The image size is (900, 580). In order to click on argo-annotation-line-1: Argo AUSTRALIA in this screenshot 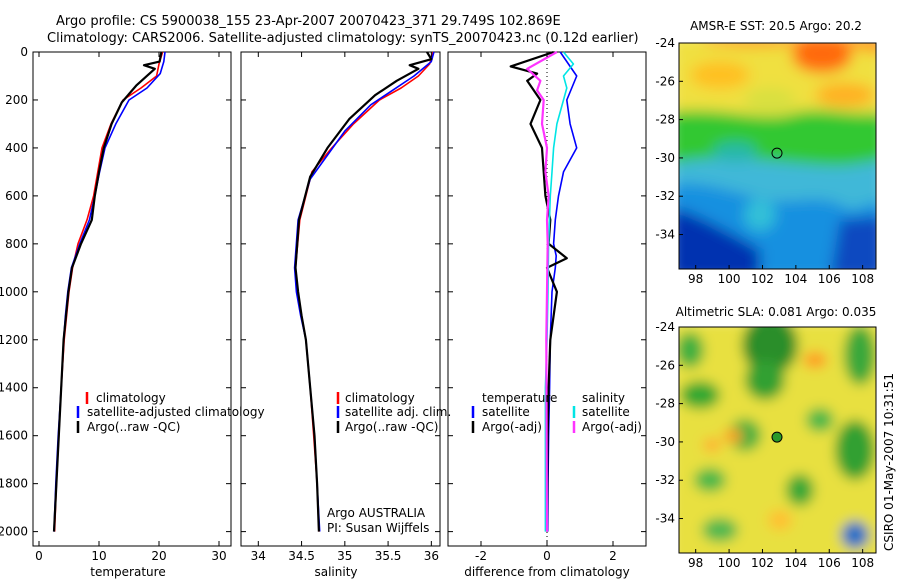, I will do `click(376, 513)`.